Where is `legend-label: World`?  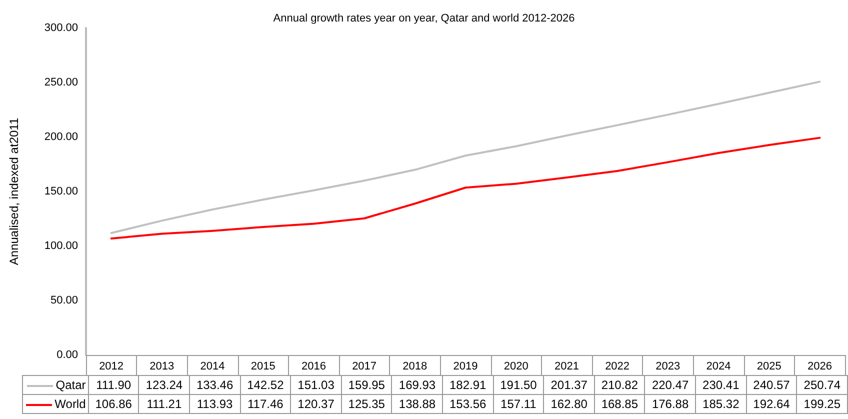 legend-label: World is located at coordinates (55, 404).